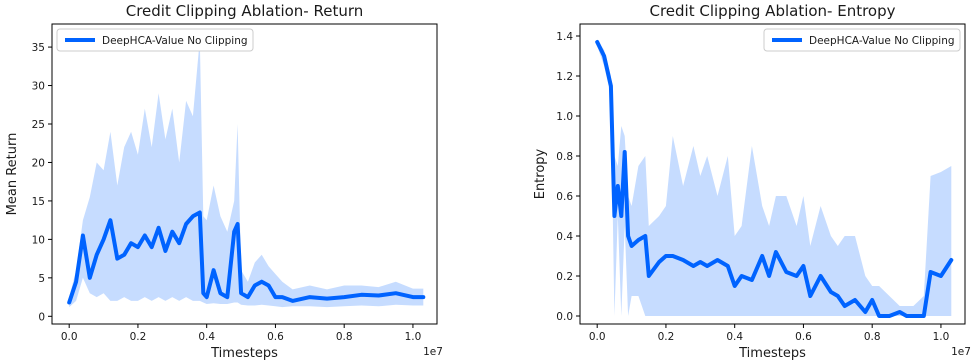 Image resolution: width=978 pixels, height=362 pixels. What do you see at coordinates (872, 337) in the screenshot?
I see `entropy-chart-xtick-label: 0.8` at bounding box center [872, 337].